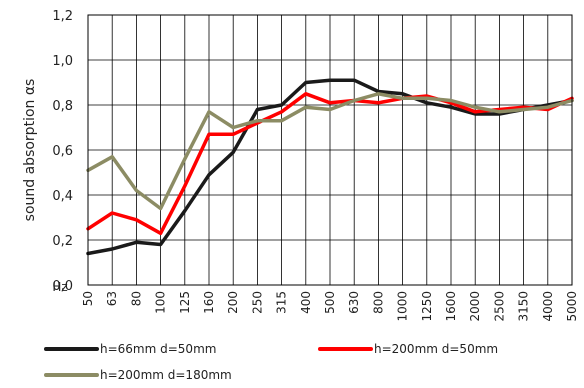 The height and width of the screenshot is (388, 584). I want to click on x-tick-label: 400, so click(306, 302).